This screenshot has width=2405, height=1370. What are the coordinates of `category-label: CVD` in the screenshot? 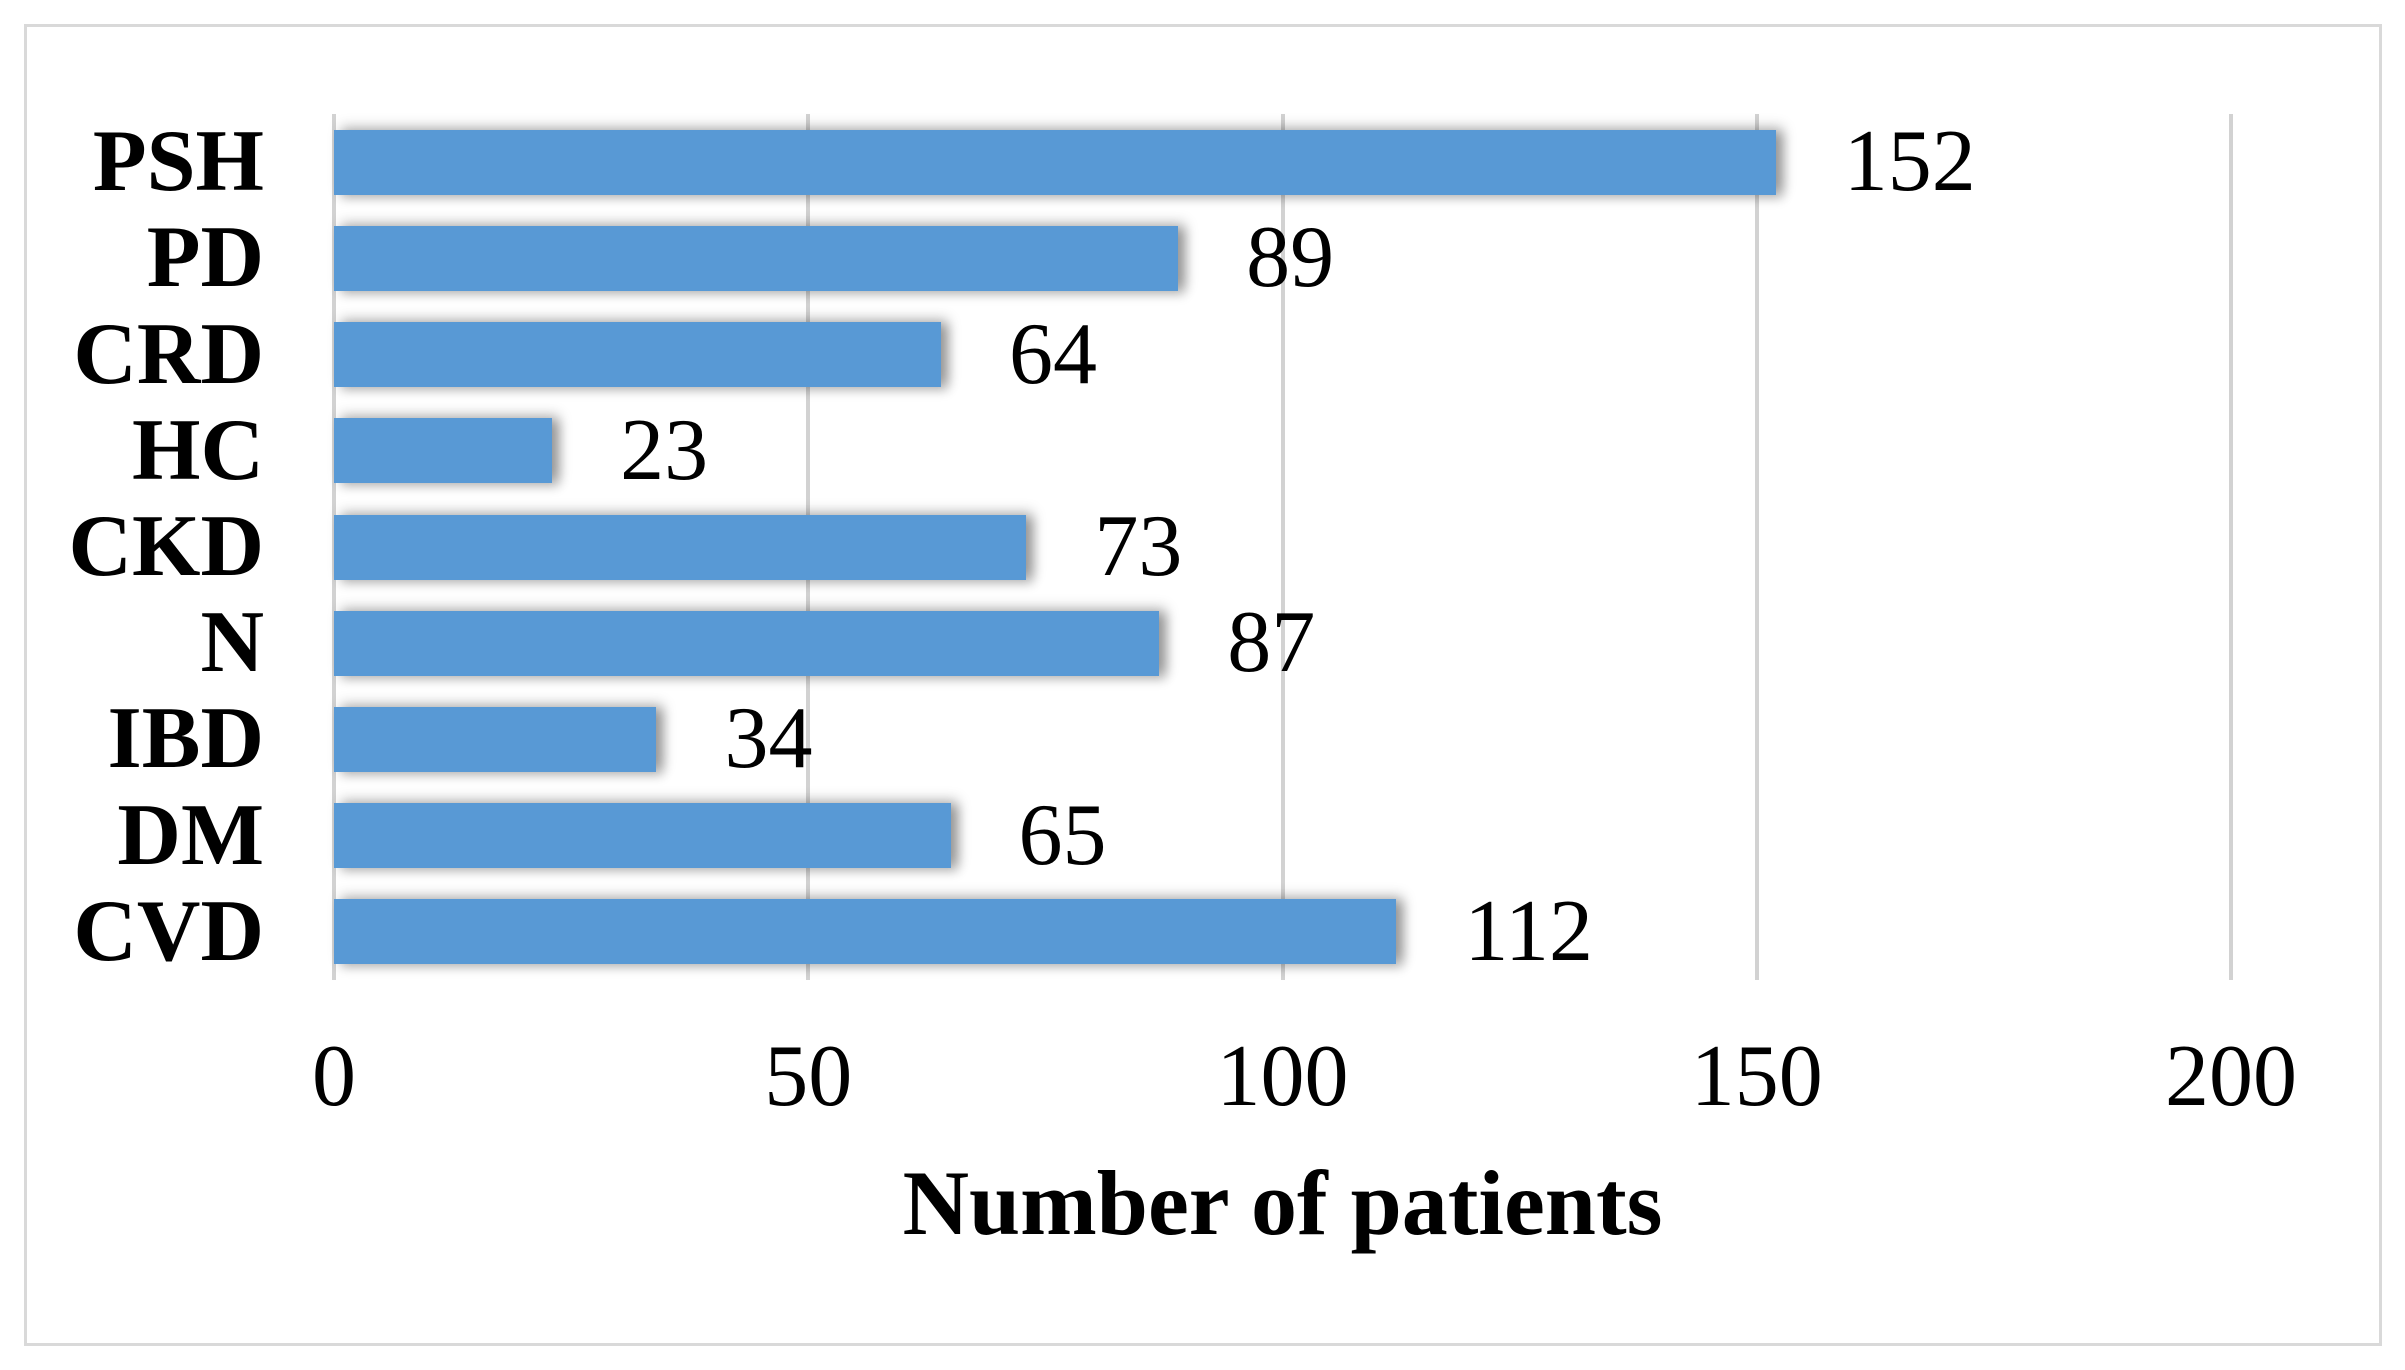 It's located at (168, 931).